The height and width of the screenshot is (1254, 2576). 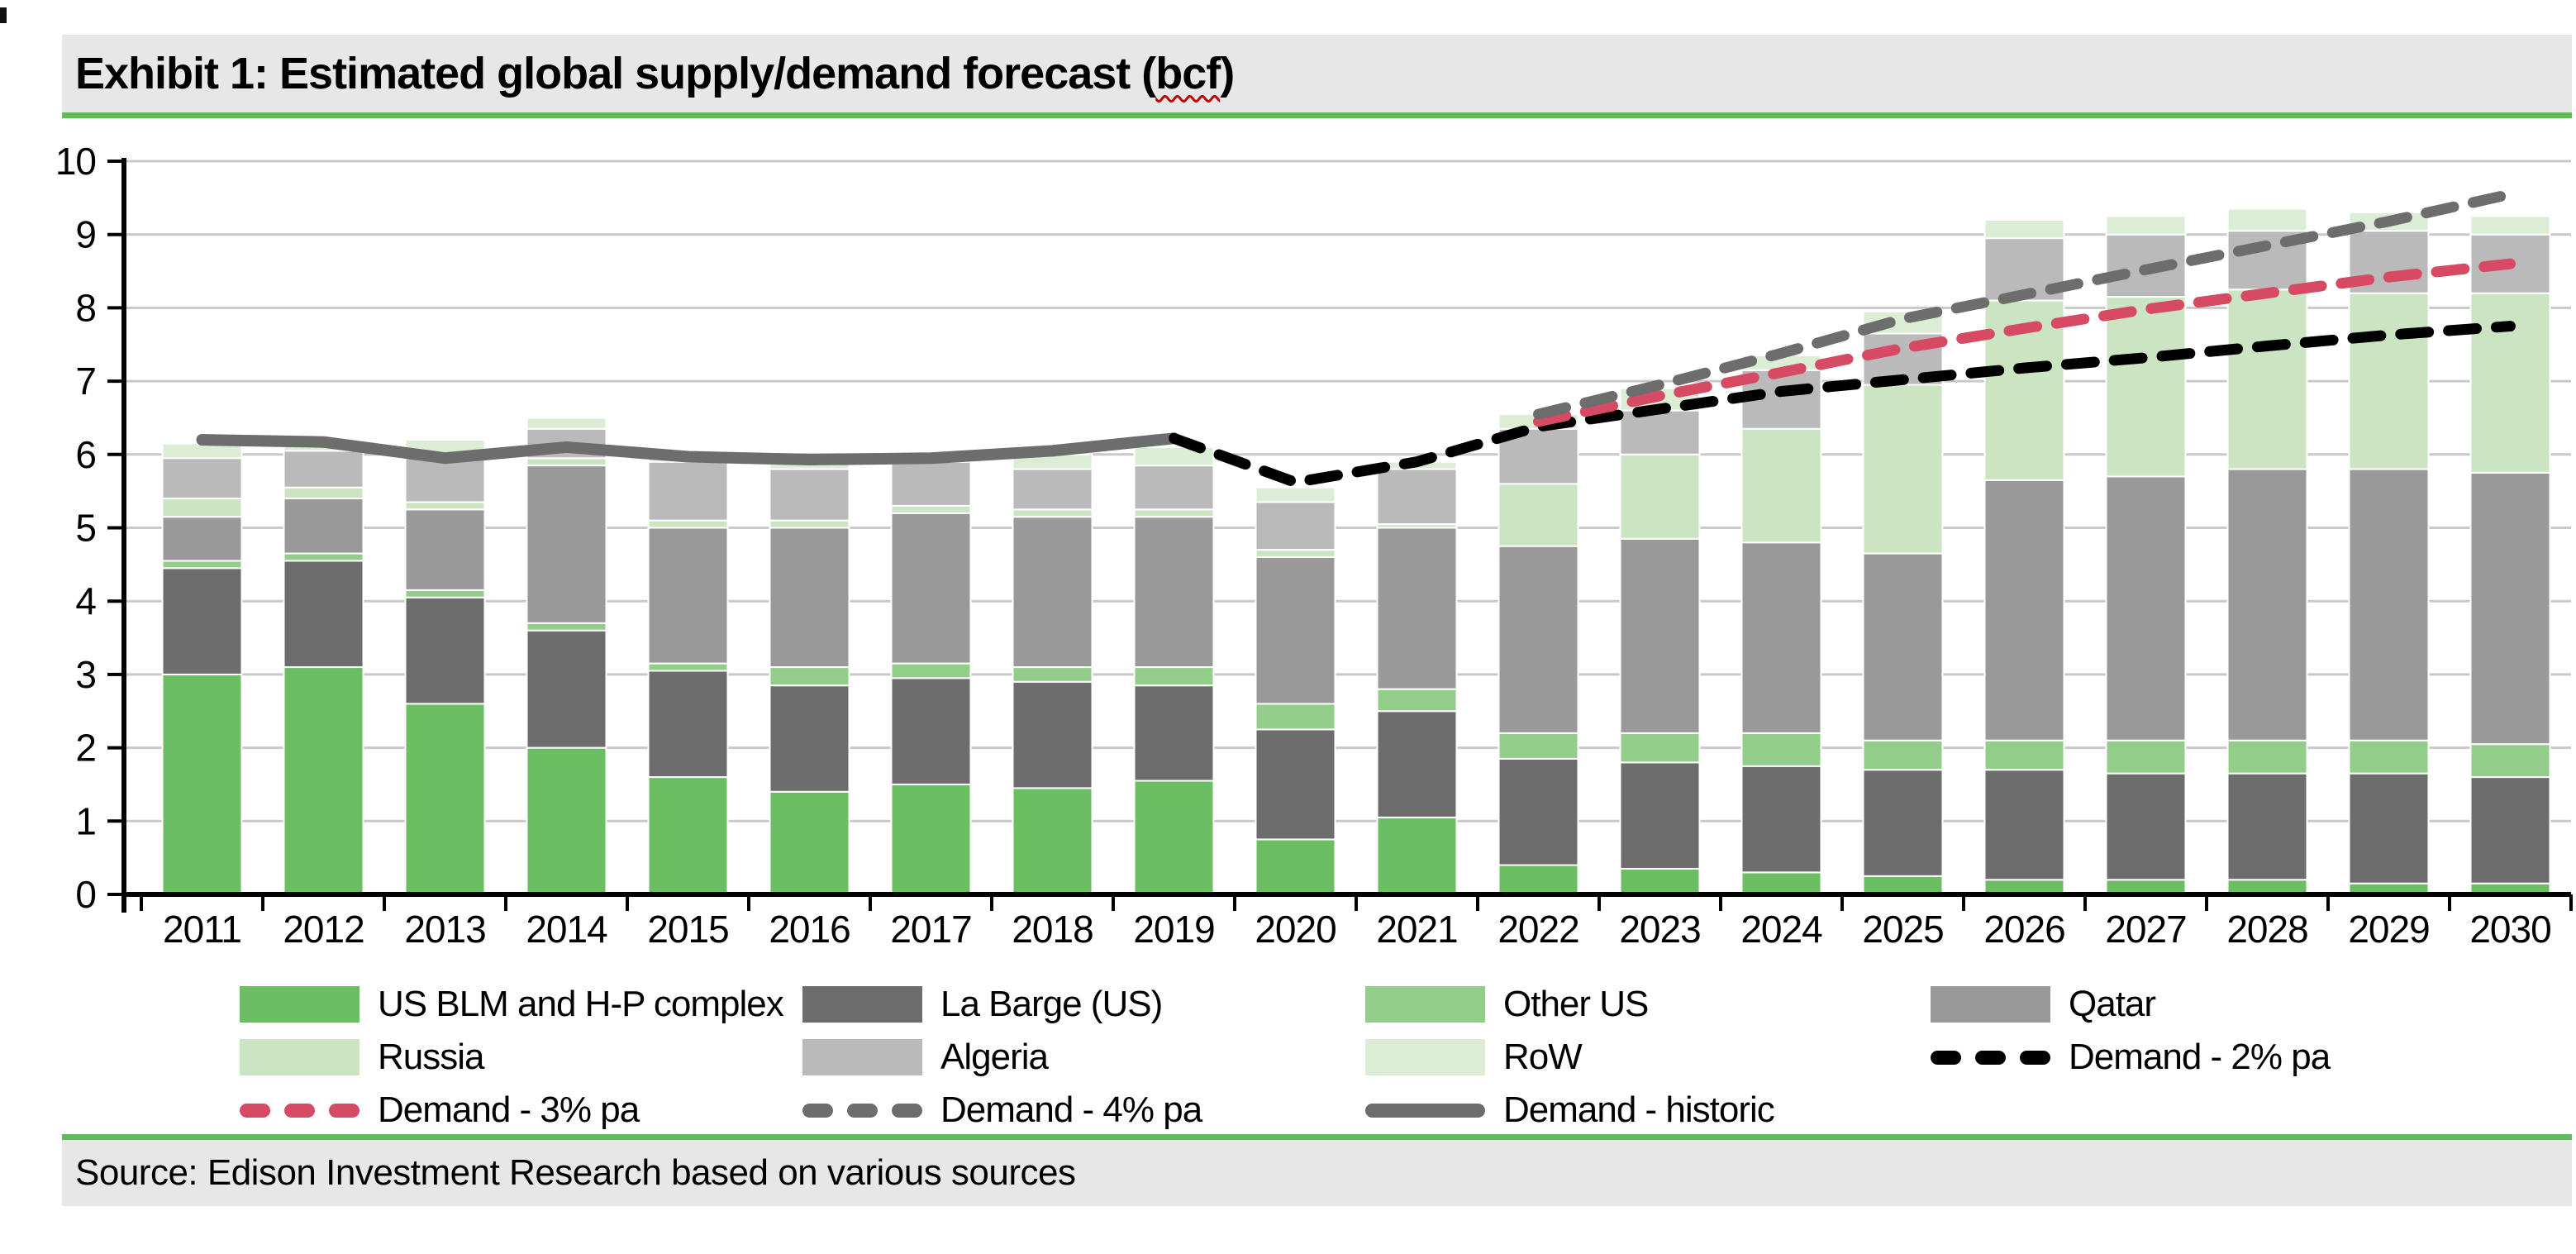 What do you see at coordinates (86, 748) in the screenshot?
I see `y-axis-label: 2` at bounding box center [86, 748].